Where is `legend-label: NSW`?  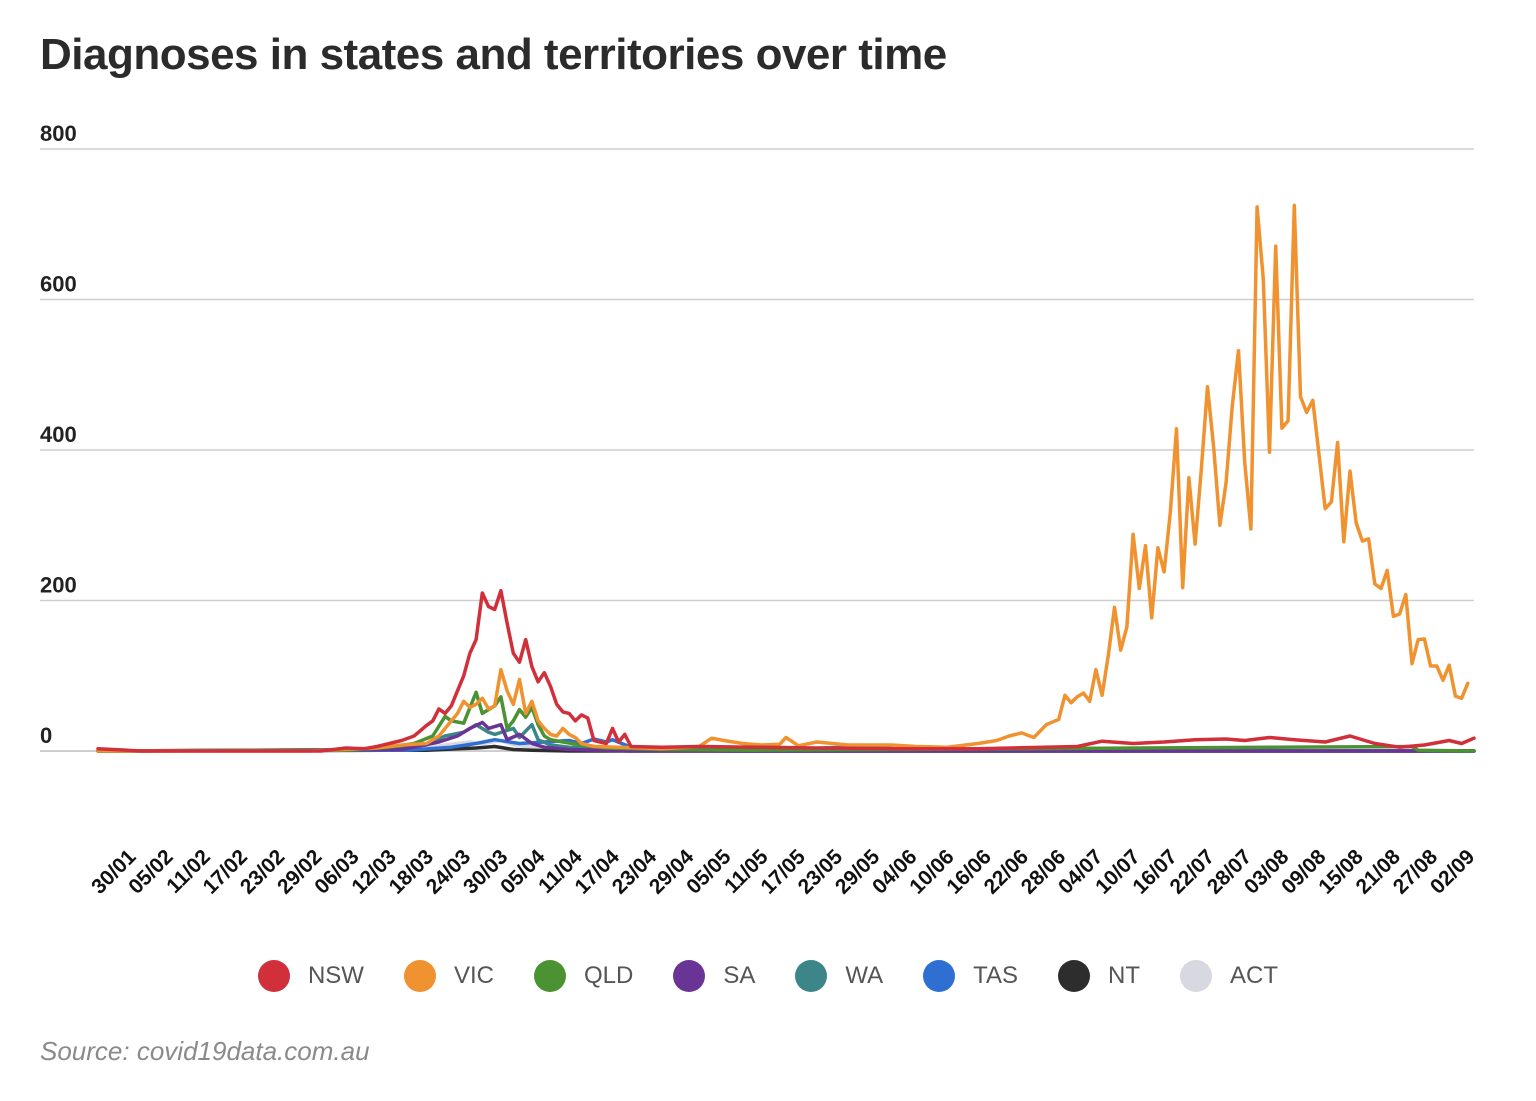 legend-label: NSW is located at coordinates (335, 975).